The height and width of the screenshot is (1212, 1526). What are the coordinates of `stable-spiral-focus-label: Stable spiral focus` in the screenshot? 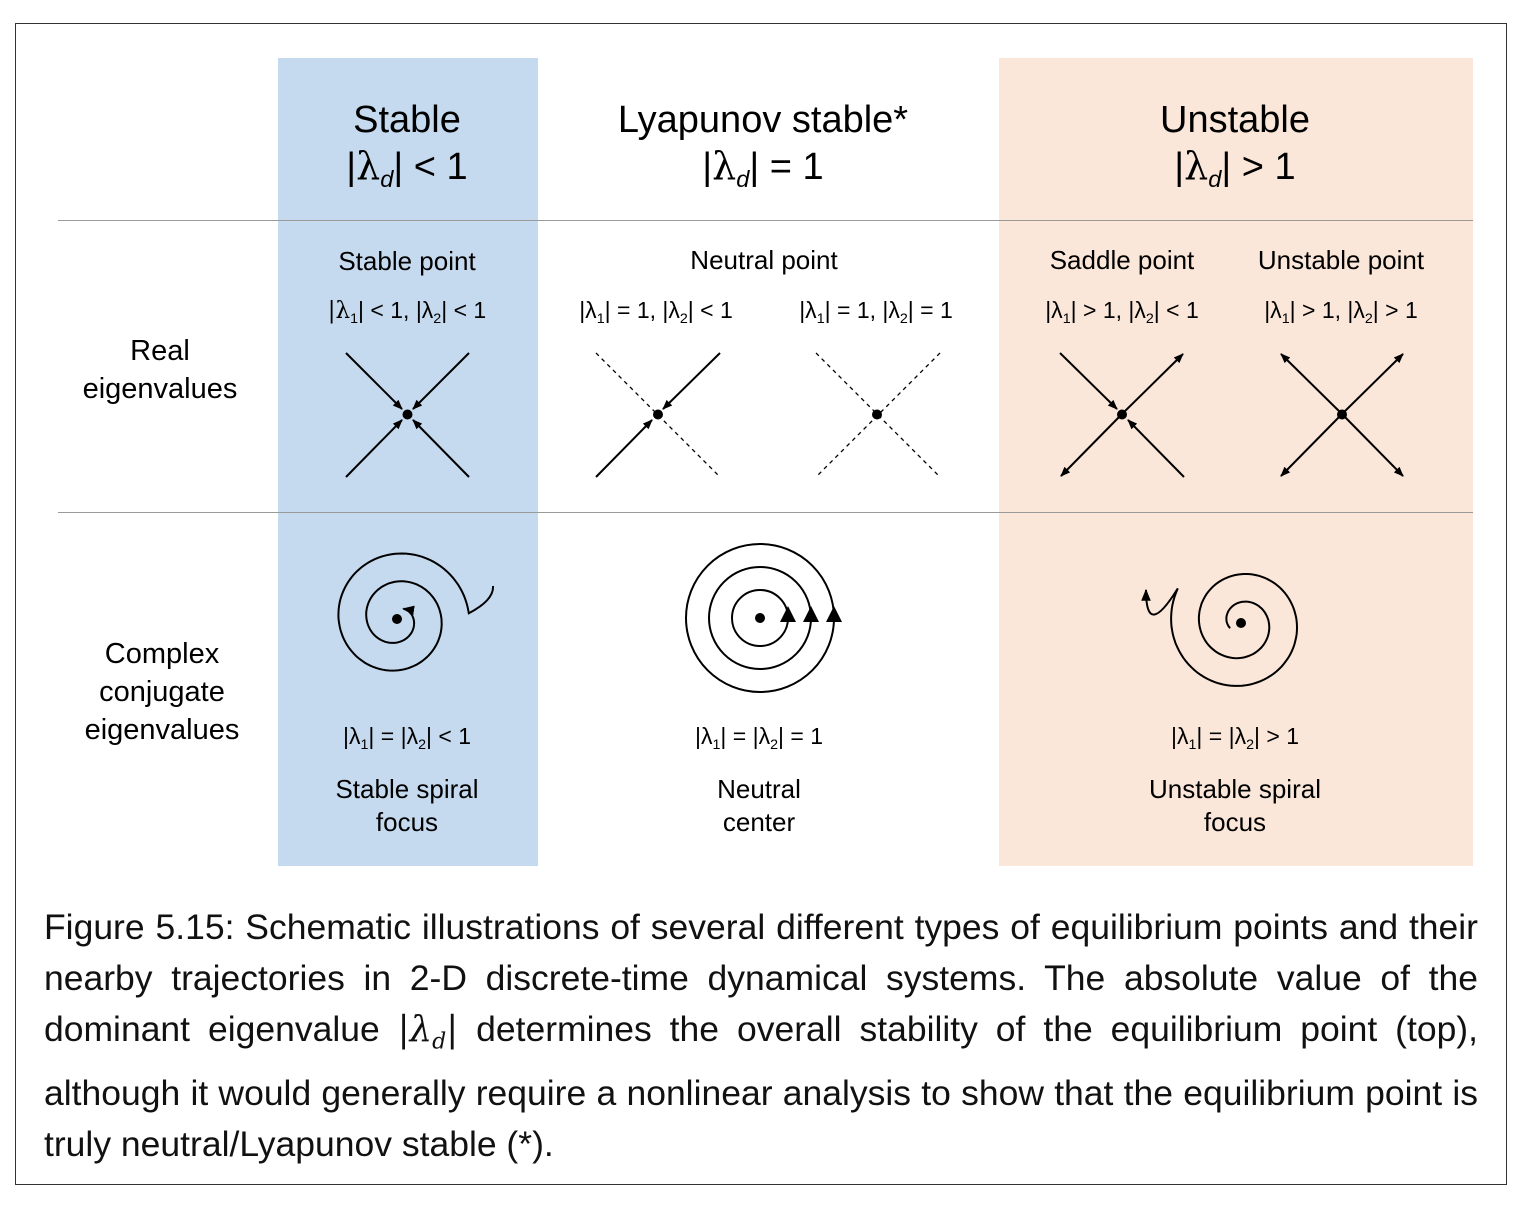 It's located at (407, 805).